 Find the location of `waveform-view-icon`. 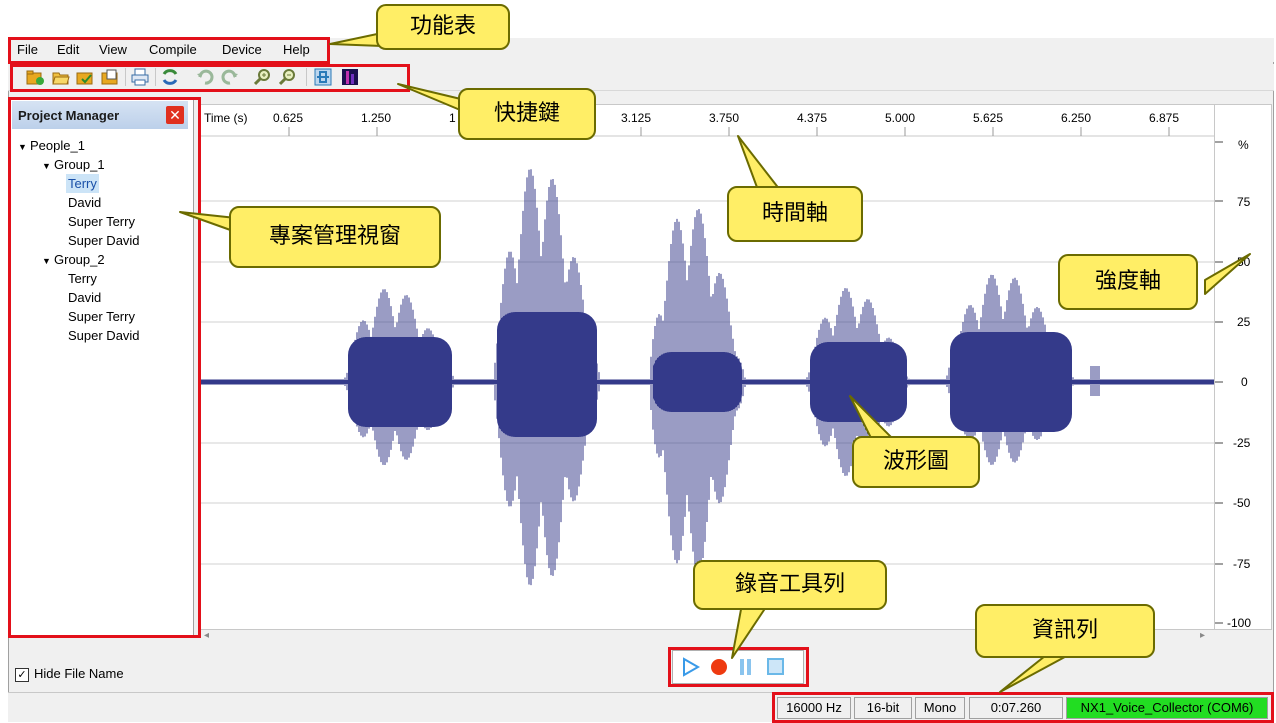

waveform-view-icon is located at coordinates (323, 77).